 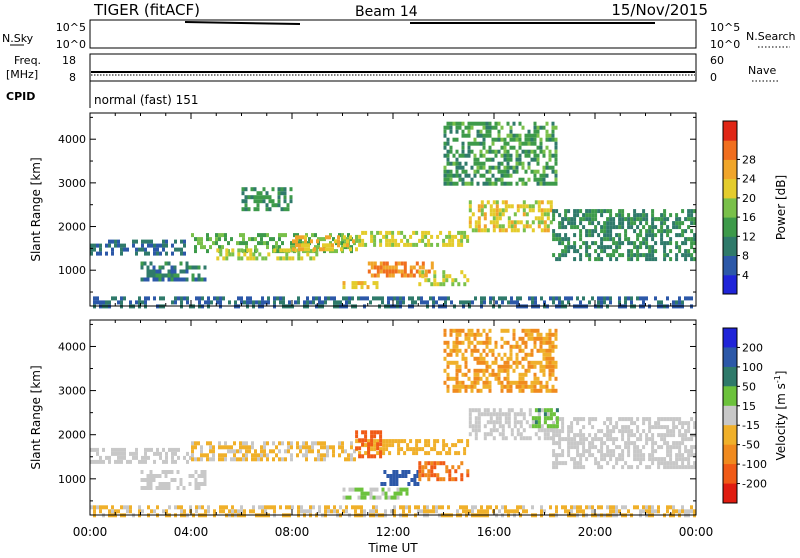 I want to click on nave-tick-bottom: 0, so click(x=713, y=77).